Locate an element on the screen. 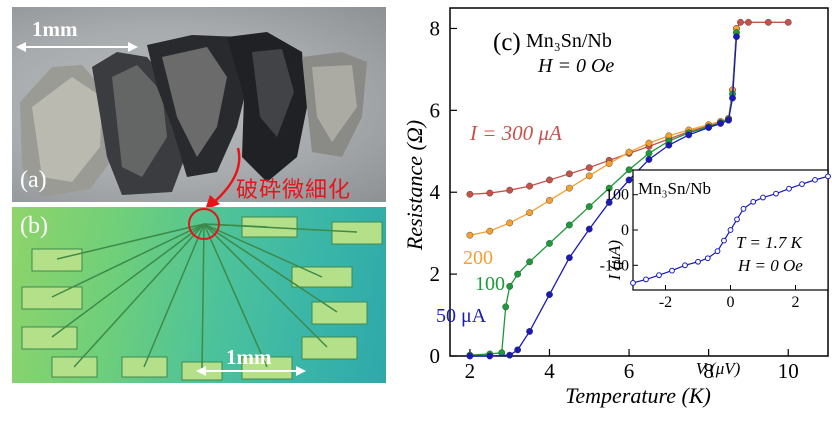  y-tick-label: 4 is located at coordinates (435, 192).